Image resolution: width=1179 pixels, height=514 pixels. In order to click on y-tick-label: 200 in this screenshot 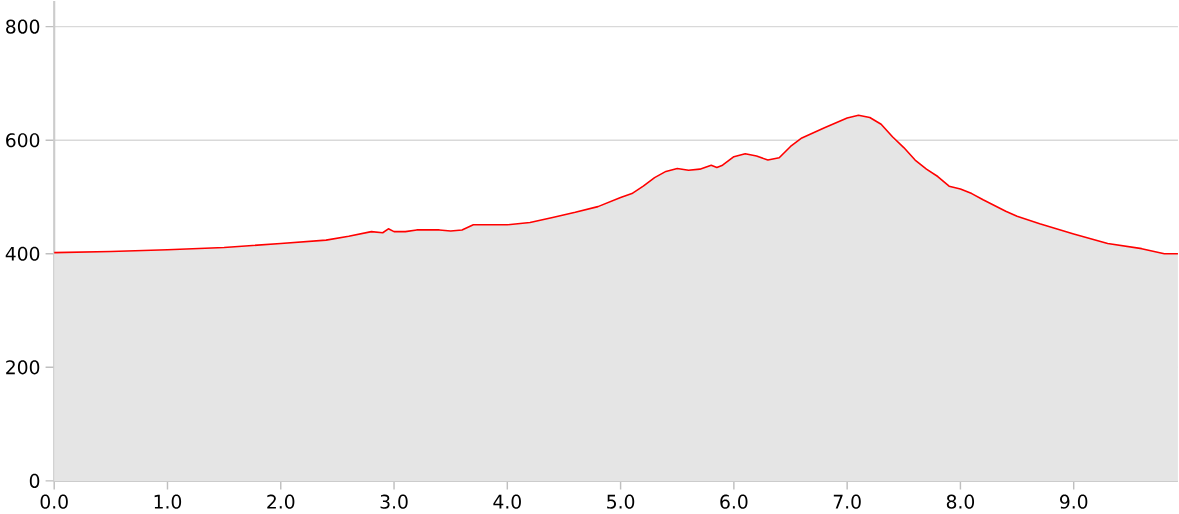, I will do `click(23, 367)`.